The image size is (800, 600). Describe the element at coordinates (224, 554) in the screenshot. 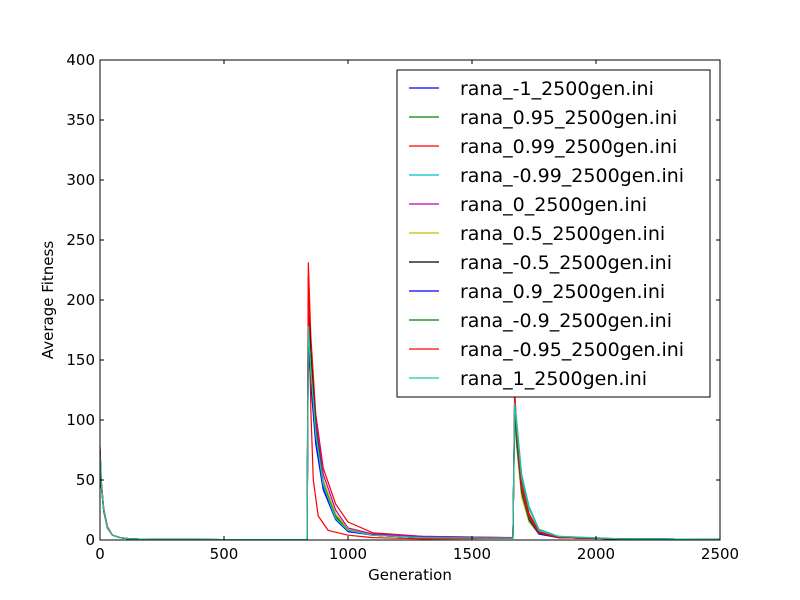

I see `x-tick-label: 500` at that location.